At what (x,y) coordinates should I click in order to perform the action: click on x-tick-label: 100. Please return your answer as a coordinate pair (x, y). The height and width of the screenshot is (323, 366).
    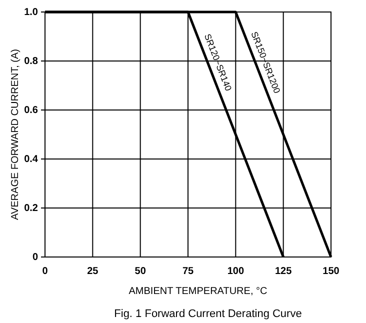
    Looking at the image, I should click on (235, 272).